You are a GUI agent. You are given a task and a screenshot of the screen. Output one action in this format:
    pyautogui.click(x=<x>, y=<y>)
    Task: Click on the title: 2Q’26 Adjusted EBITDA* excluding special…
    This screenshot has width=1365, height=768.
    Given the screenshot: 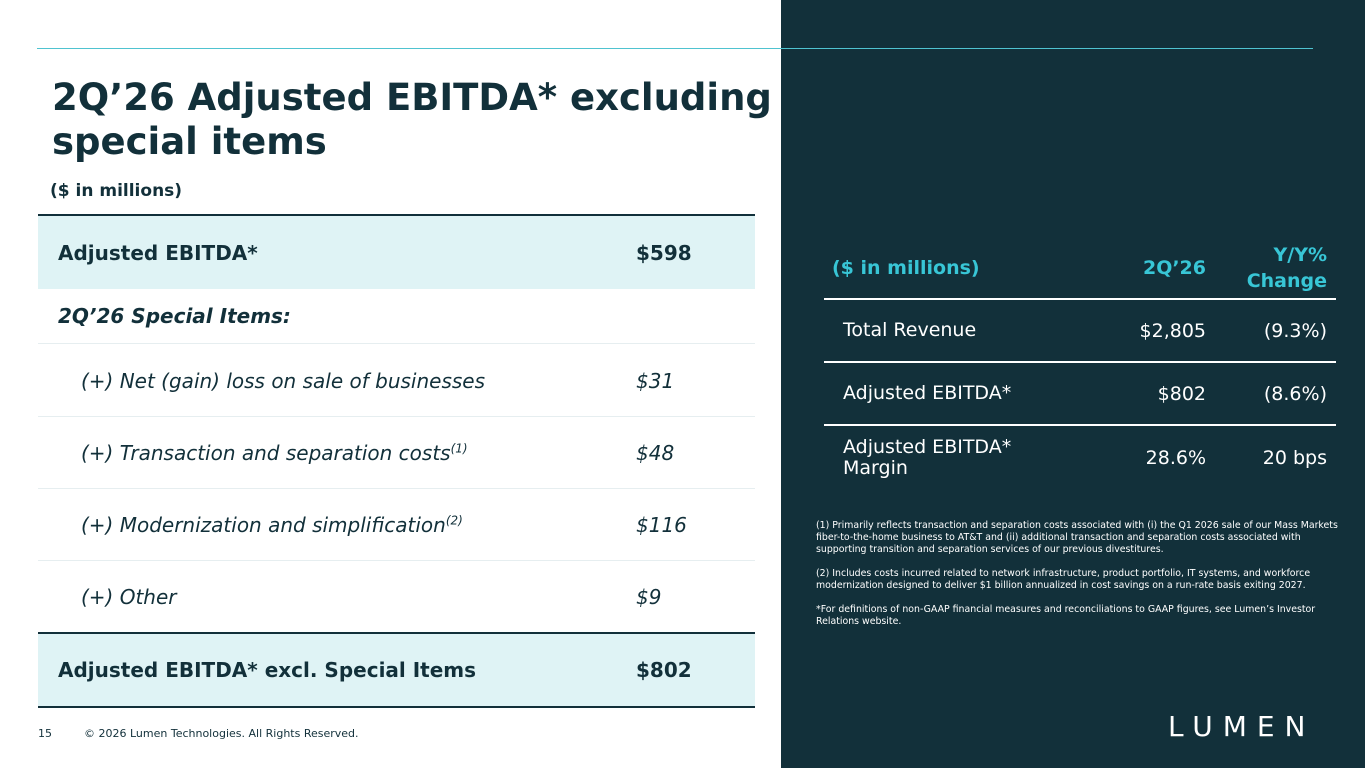 What is the action you would take?
    pyautogui.click(x=412, y=119)
    